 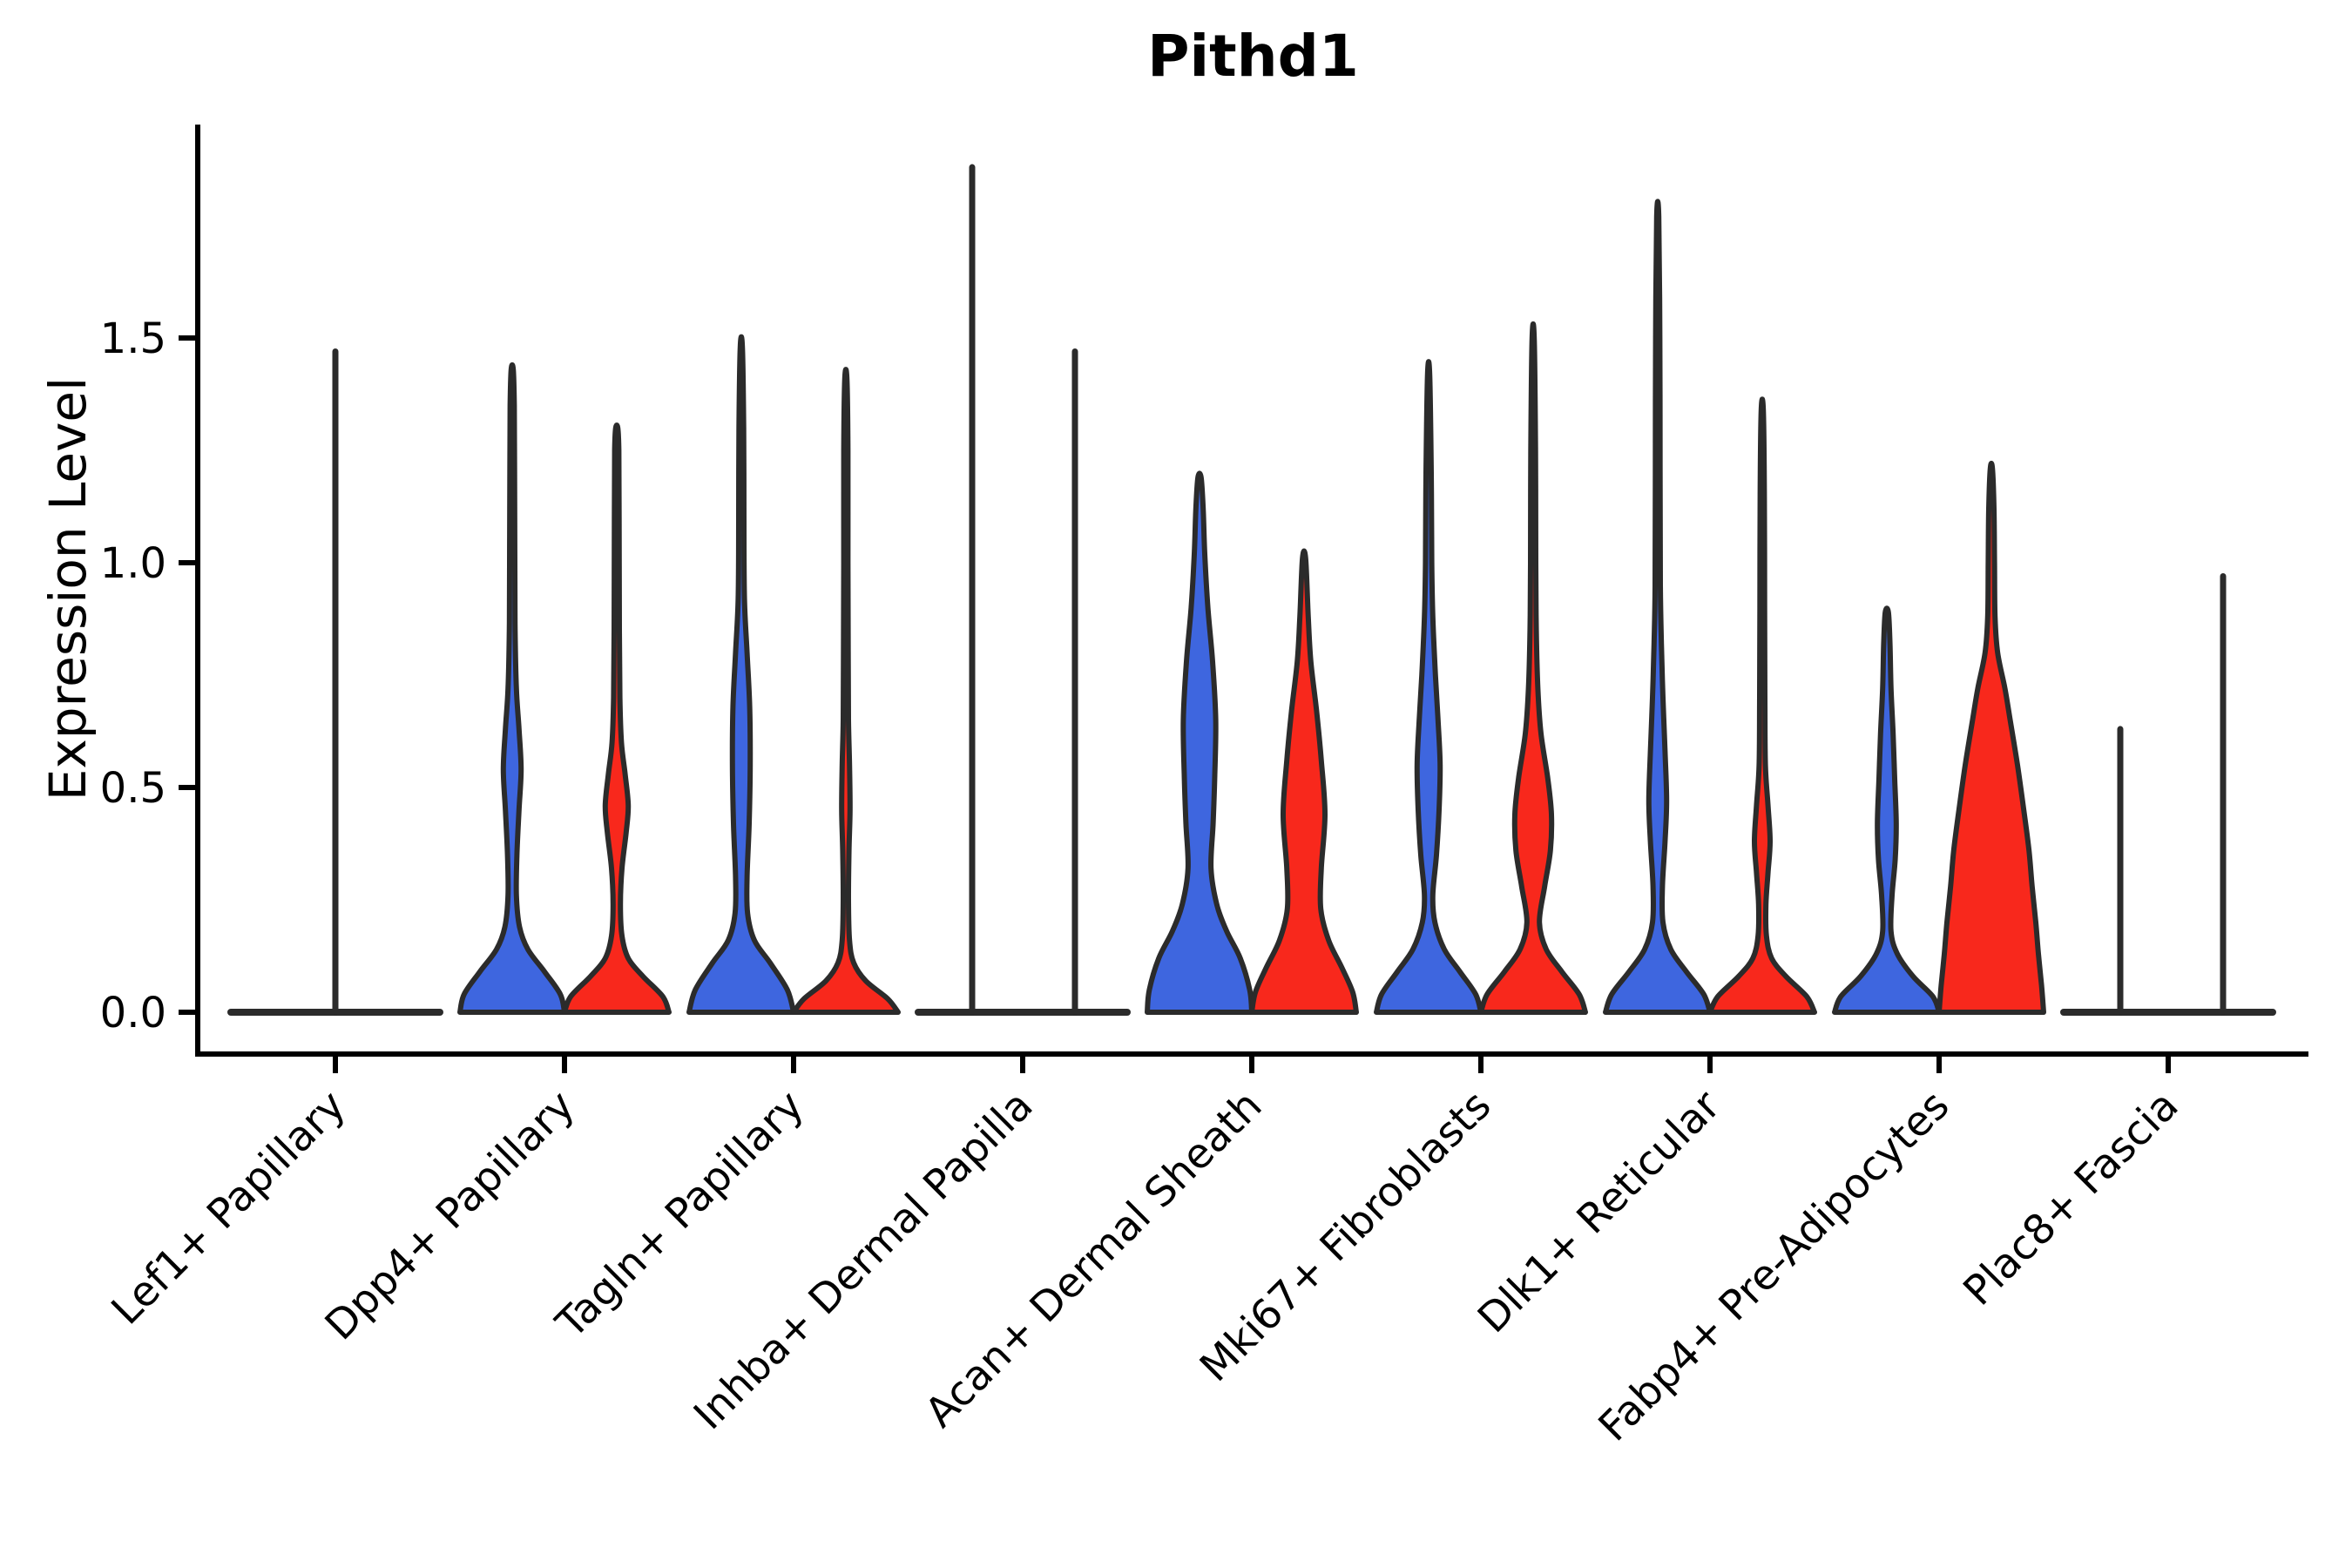 What do you see at coordinates (1887, 810) in the screenshot?
I see `violin-7-blue` at bounding box center [1887, 810].